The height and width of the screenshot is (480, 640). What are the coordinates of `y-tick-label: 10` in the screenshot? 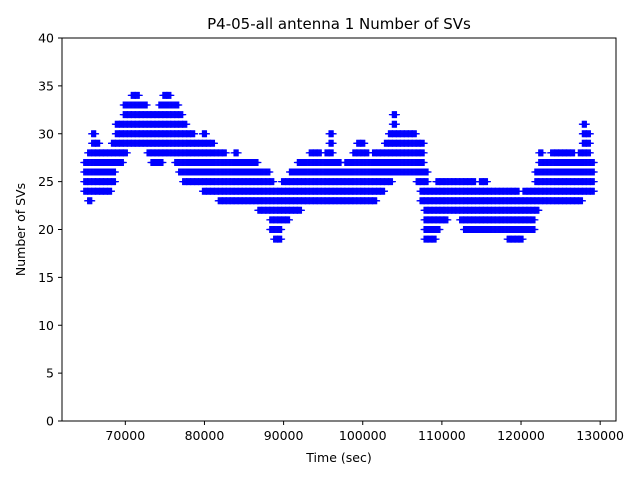 It's located at (46, 325).